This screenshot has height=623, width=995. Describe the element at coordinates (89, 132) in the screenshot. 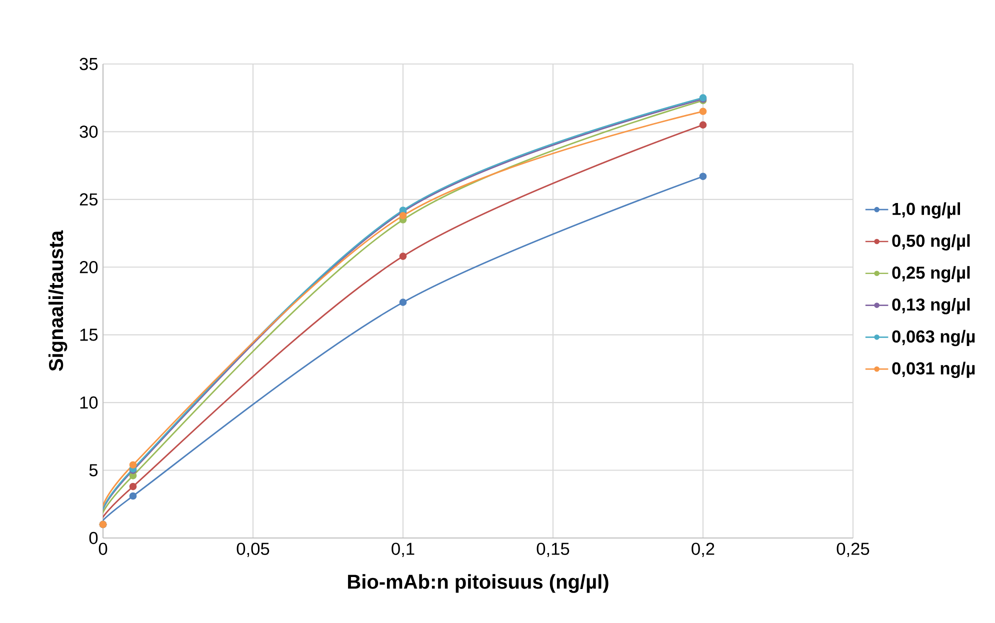

I see `y-tick-label: 30` at that location.